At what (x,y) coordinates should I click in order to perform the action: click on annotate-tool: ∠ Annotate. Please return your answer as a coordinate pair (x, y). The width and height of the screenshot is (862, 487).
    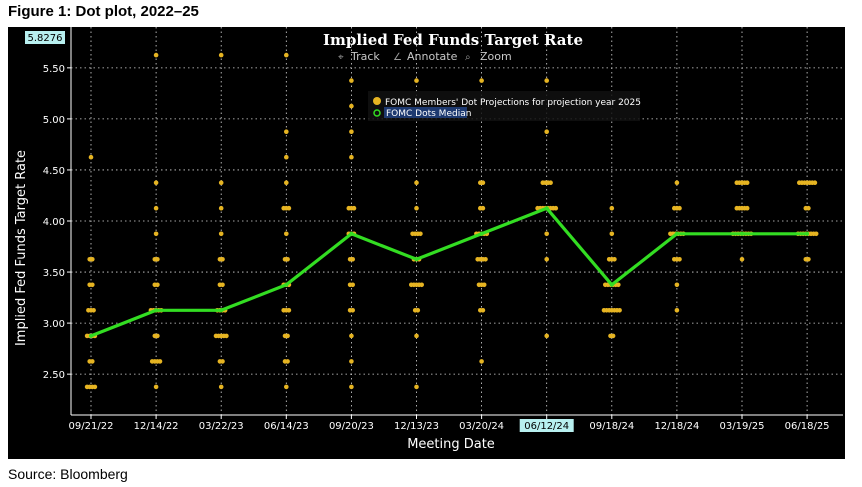
    Looking at the image, I should click on (425, 56).